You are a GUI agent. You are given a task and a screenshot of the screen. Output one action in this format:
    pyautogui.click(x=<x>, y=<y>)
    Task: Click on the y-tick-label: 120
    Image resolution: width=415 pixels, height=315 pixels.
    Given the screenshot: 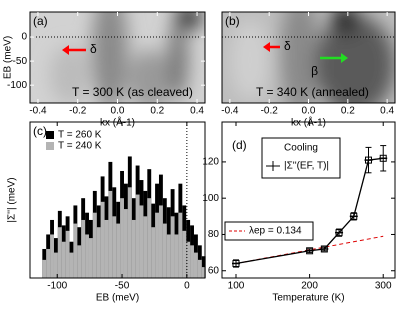 What is the action you would take?
    pyautogui.click(x=210, y=162)
    